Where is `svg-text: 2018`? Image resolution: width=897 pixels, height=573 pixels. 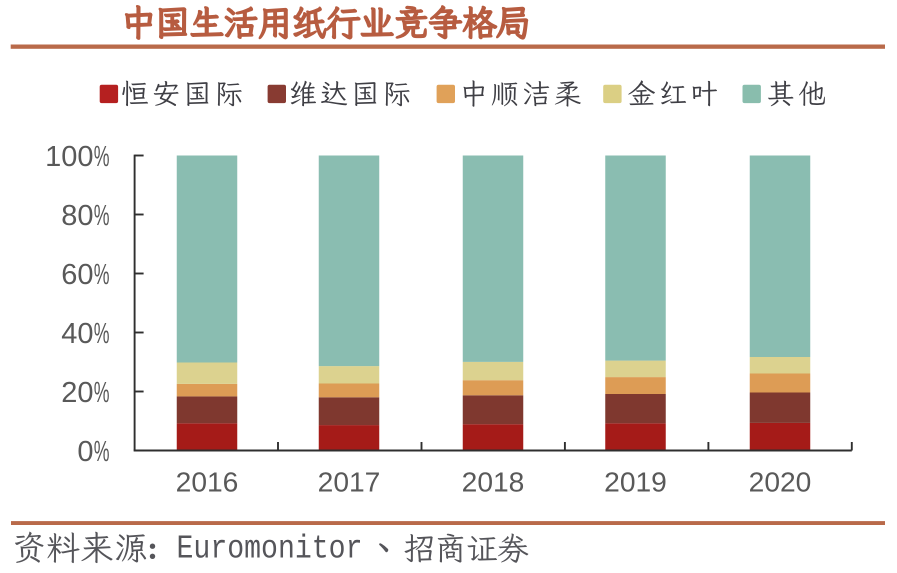
svg-text: 2018 is located at coordinates (493, 482).